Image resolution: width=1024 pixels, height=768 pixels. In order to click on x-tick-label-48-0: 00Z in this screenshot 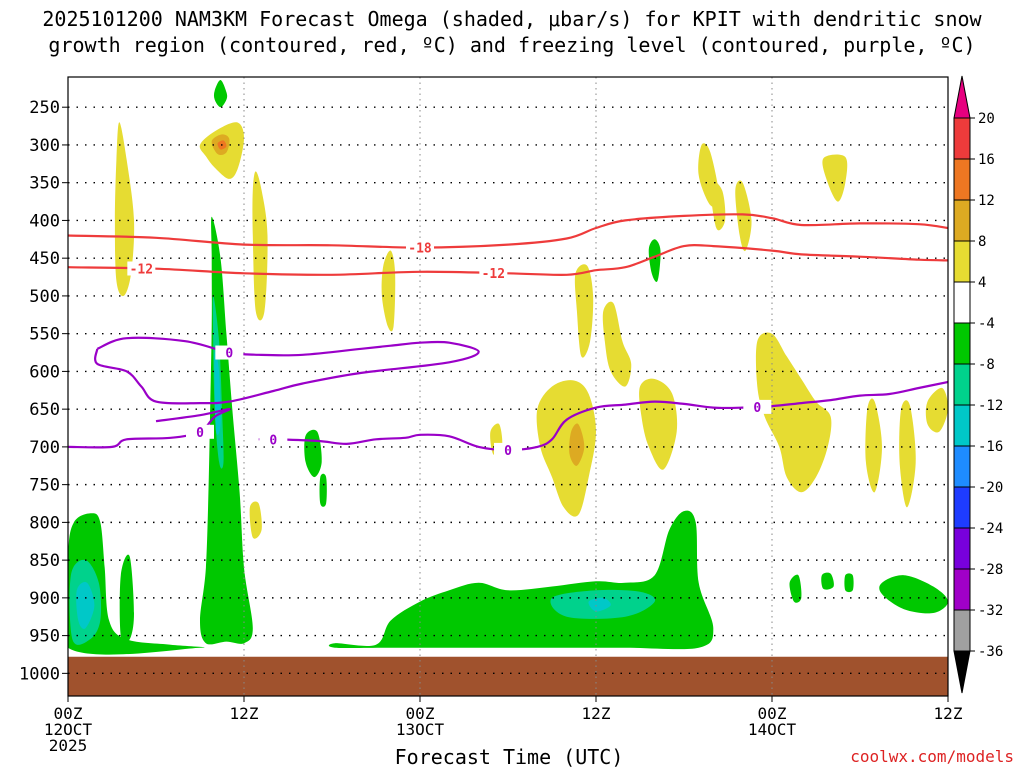, I will do `click(772, 713)`.